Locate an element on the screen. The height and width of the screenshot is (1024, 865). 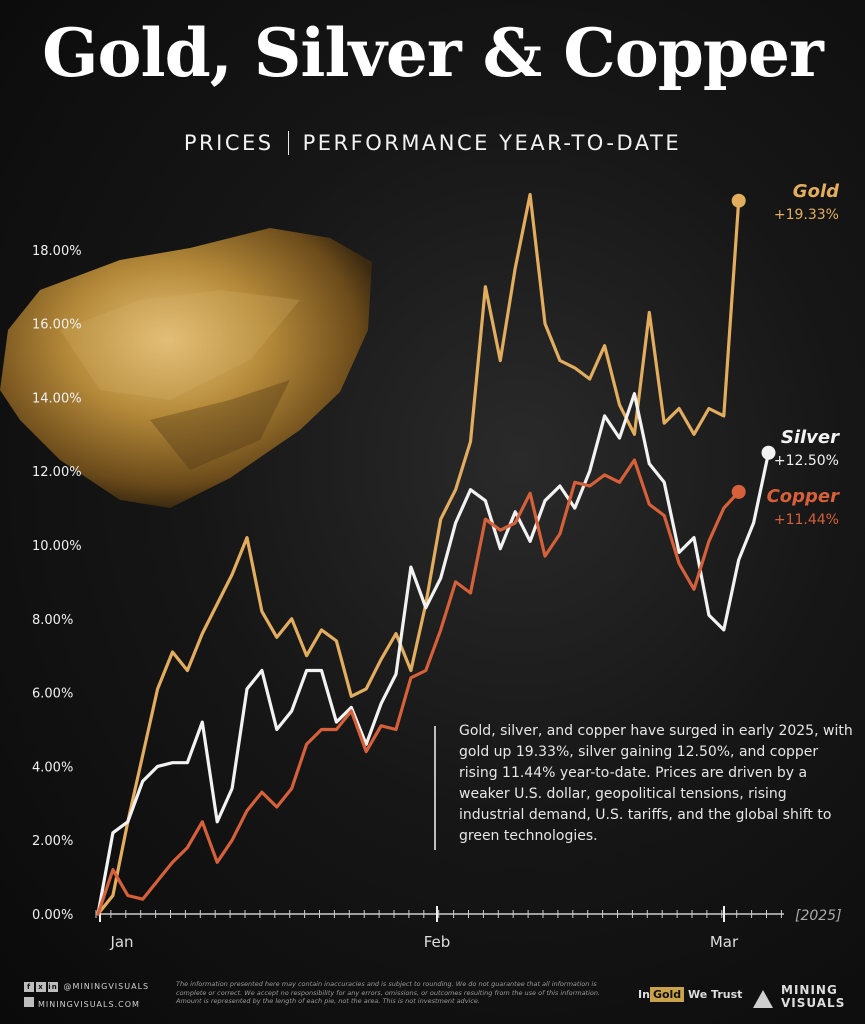
partner-logo-c: We Trust is located at coordinates (715, 994).